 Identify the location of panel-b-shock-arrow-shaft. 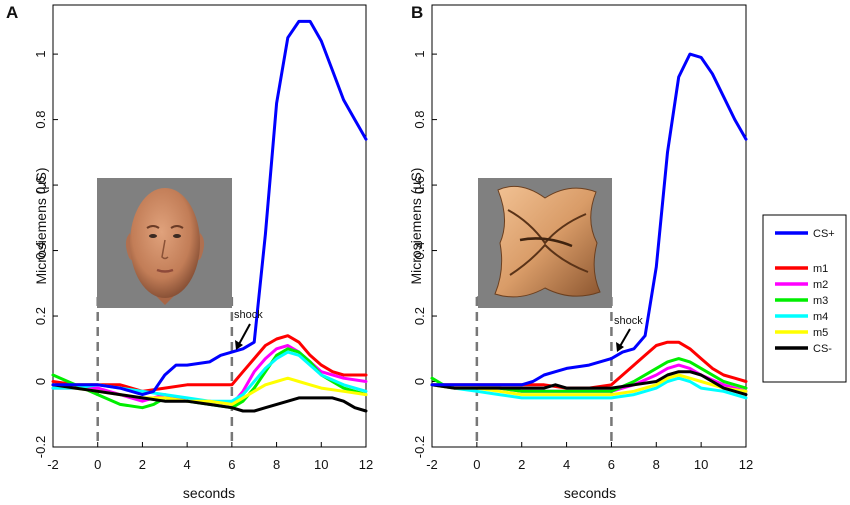
(624, 338).